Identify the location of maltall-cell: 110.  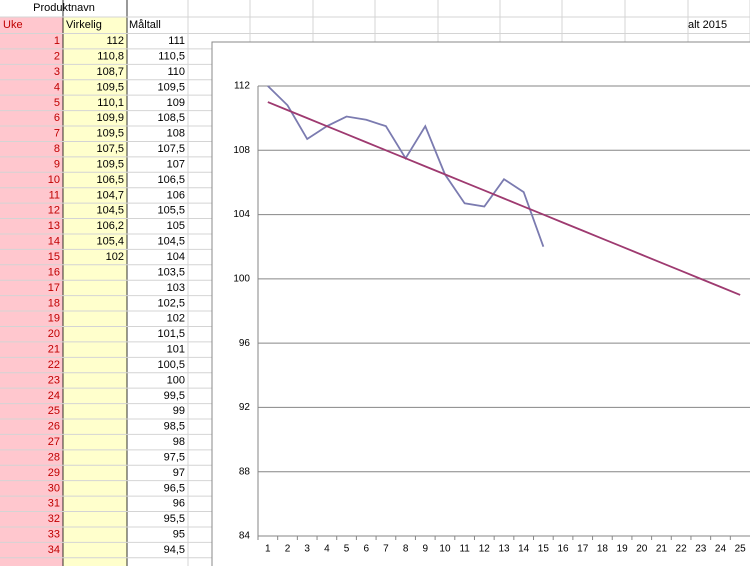
(176, 72).